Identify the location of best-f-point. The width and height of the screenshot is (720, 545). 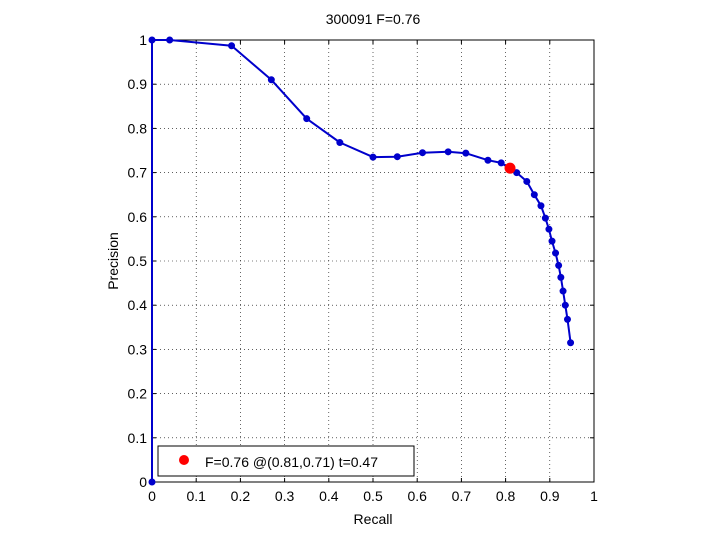
(510, 168).